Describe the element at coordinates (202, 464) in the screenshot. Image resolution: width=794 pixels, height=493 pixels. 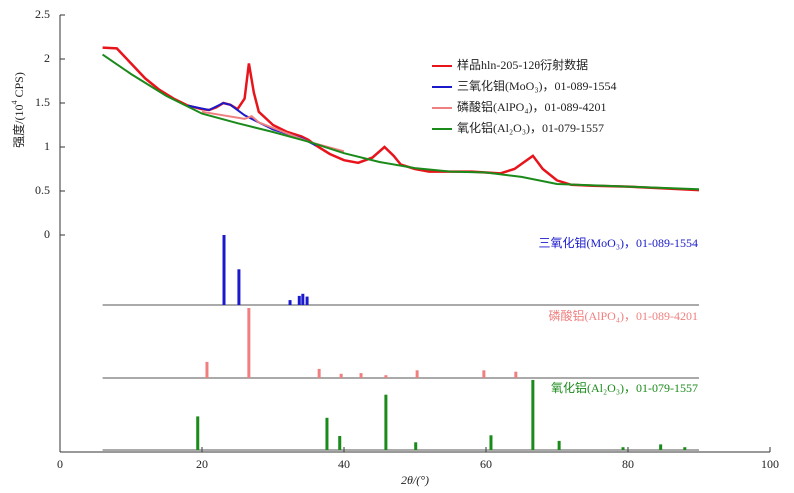
I see `x-tick-label: 20` at that location.